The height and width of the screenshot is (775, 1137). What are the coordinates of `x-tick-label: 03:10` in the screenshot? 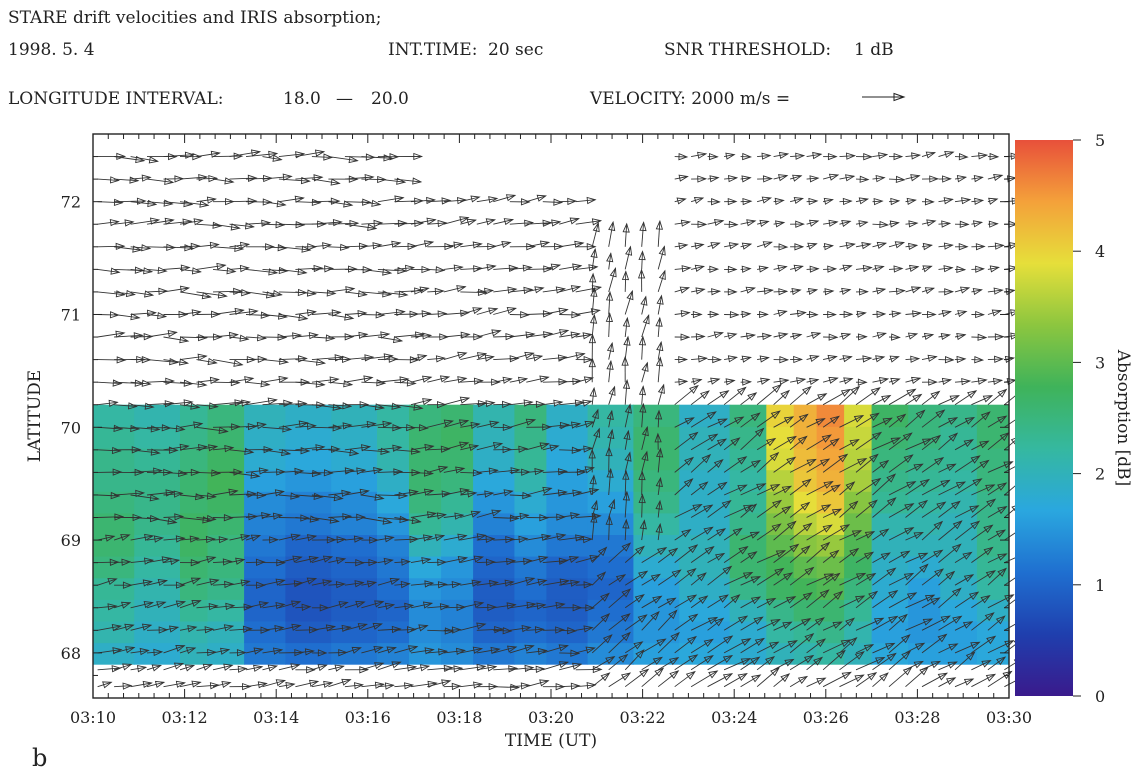 It's located at (93, 717).